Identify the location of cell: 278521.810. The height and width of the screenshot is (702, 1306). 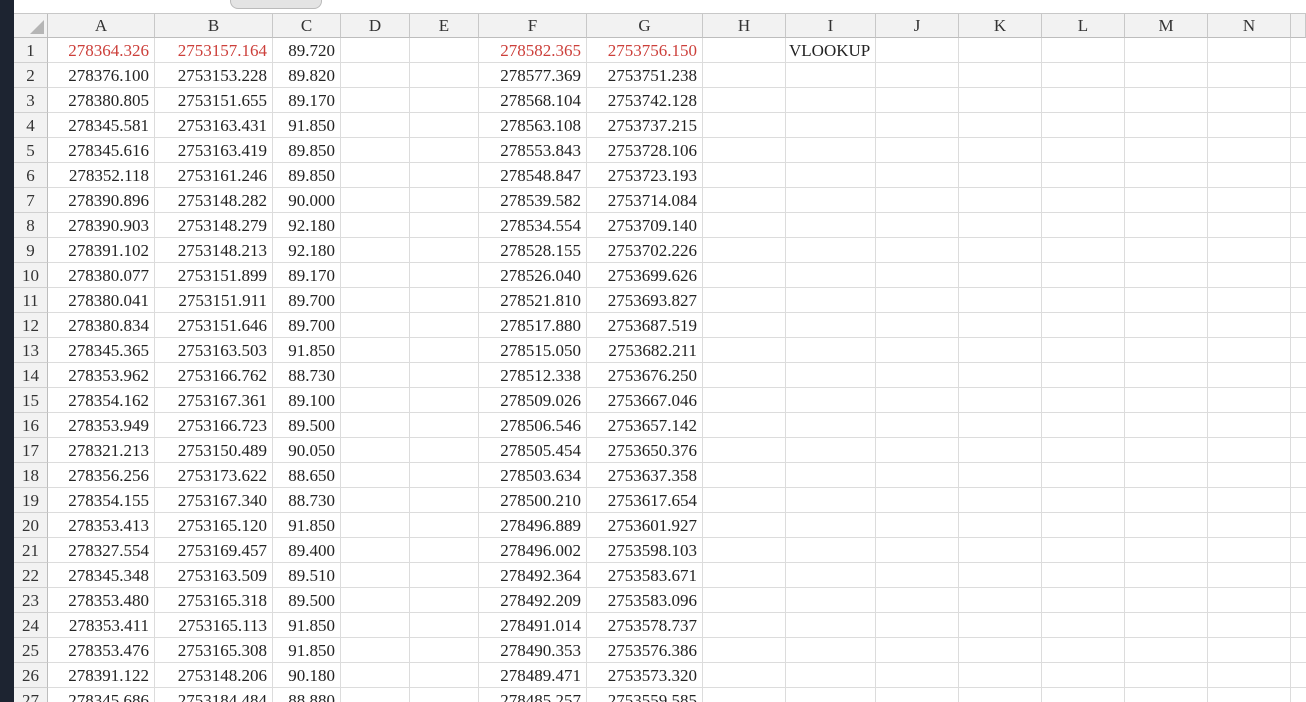
(540, 300).